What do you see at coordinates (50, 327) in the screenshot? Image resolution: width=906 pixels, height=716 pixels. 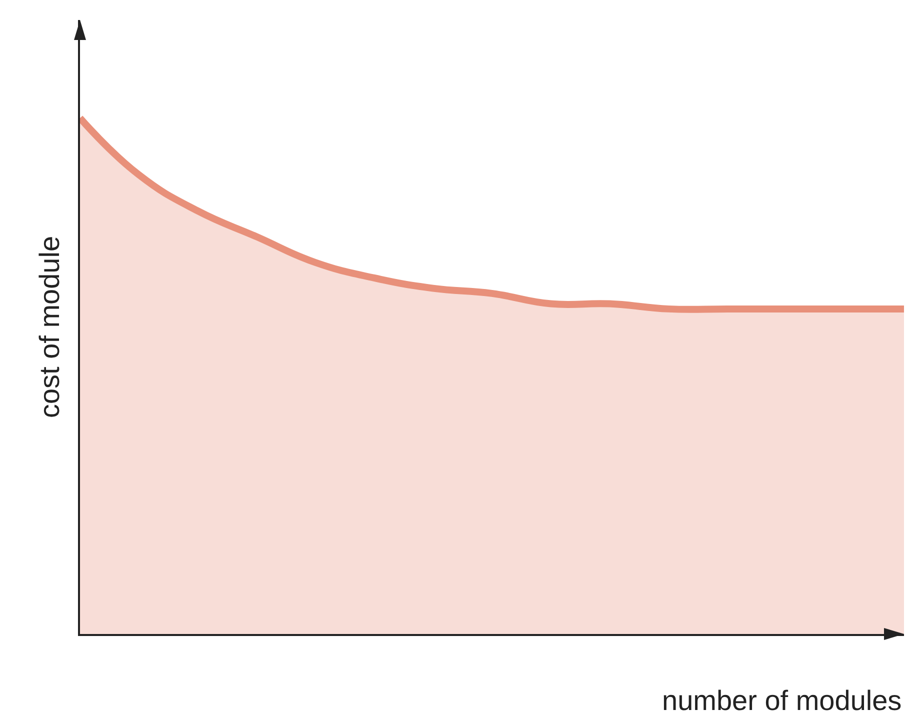 I see `y-axis-title: cost of module` at bounding box center [50, 327].